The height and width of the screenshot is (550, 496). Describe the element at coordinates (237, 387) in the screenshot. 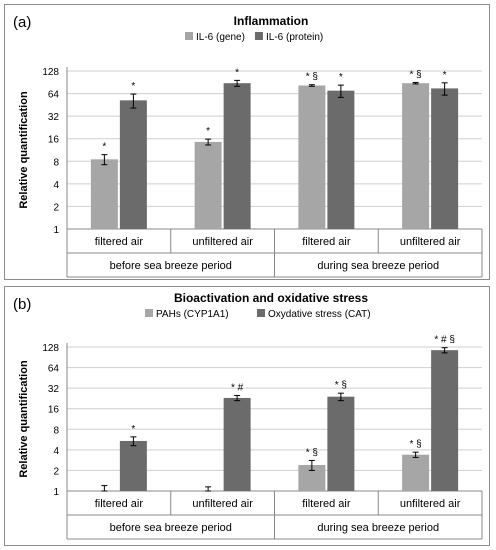

I see `significance-label: * #` at that location.